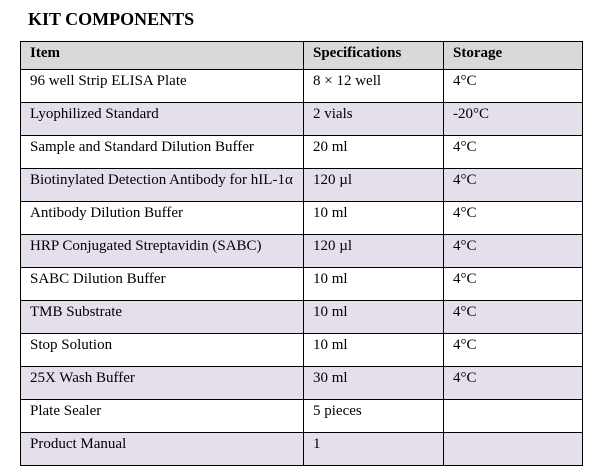 The height and width of the screenshot is (473, 595). Describe the element at coordinates (373, 383) in the screenshot. I see `table-cell: 30 ml` at that location.